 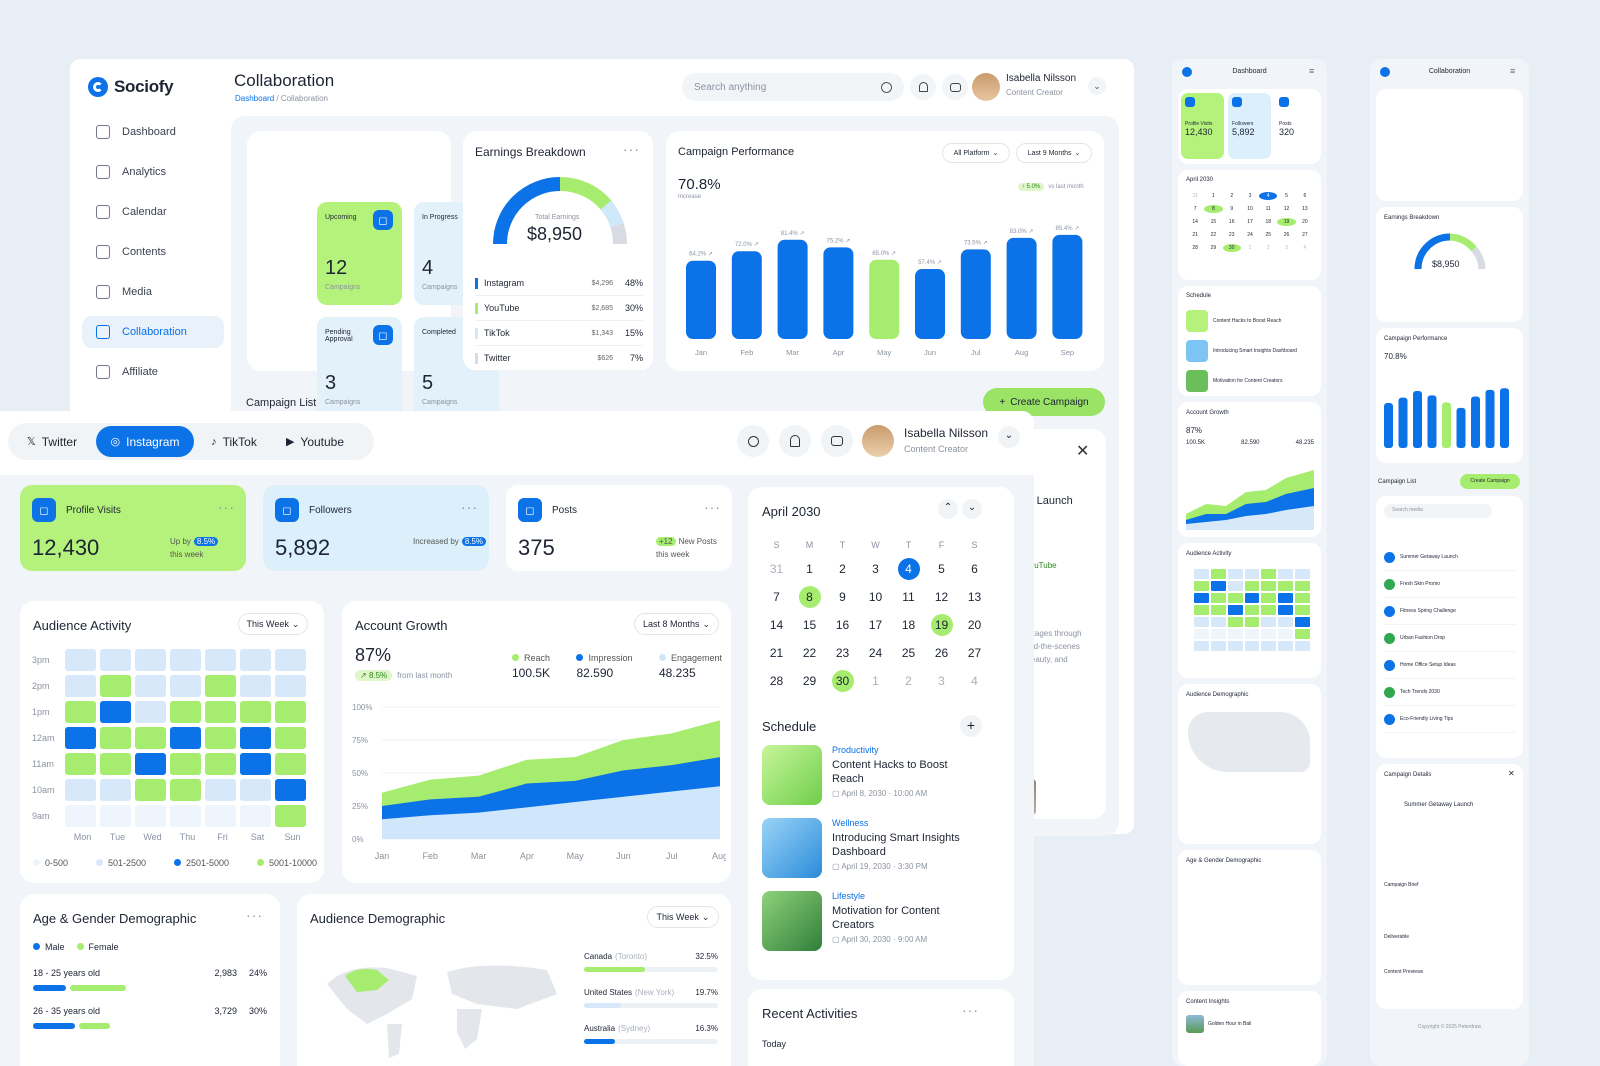 I want to click on calendar-day: 21, so click(x=776, y=653).